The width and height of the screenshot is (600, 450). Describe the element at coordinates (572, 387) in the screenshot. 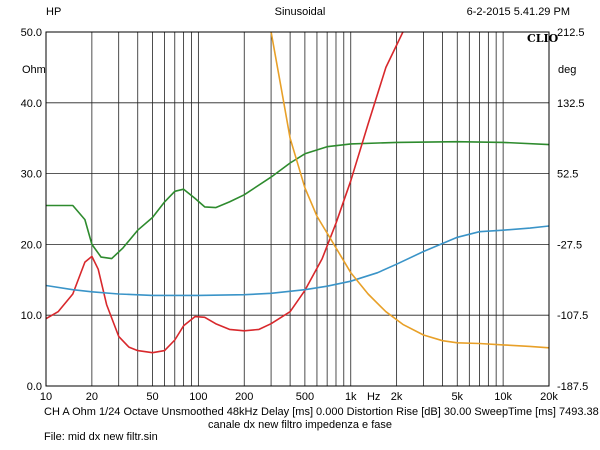

I see `right-y-tick-label: -187.5` at that location.